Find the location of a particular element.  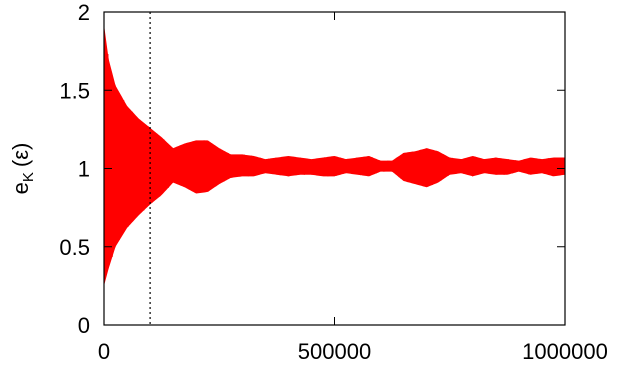

x-tick-label-2: 1000000 is located at coordinates (565, 351).